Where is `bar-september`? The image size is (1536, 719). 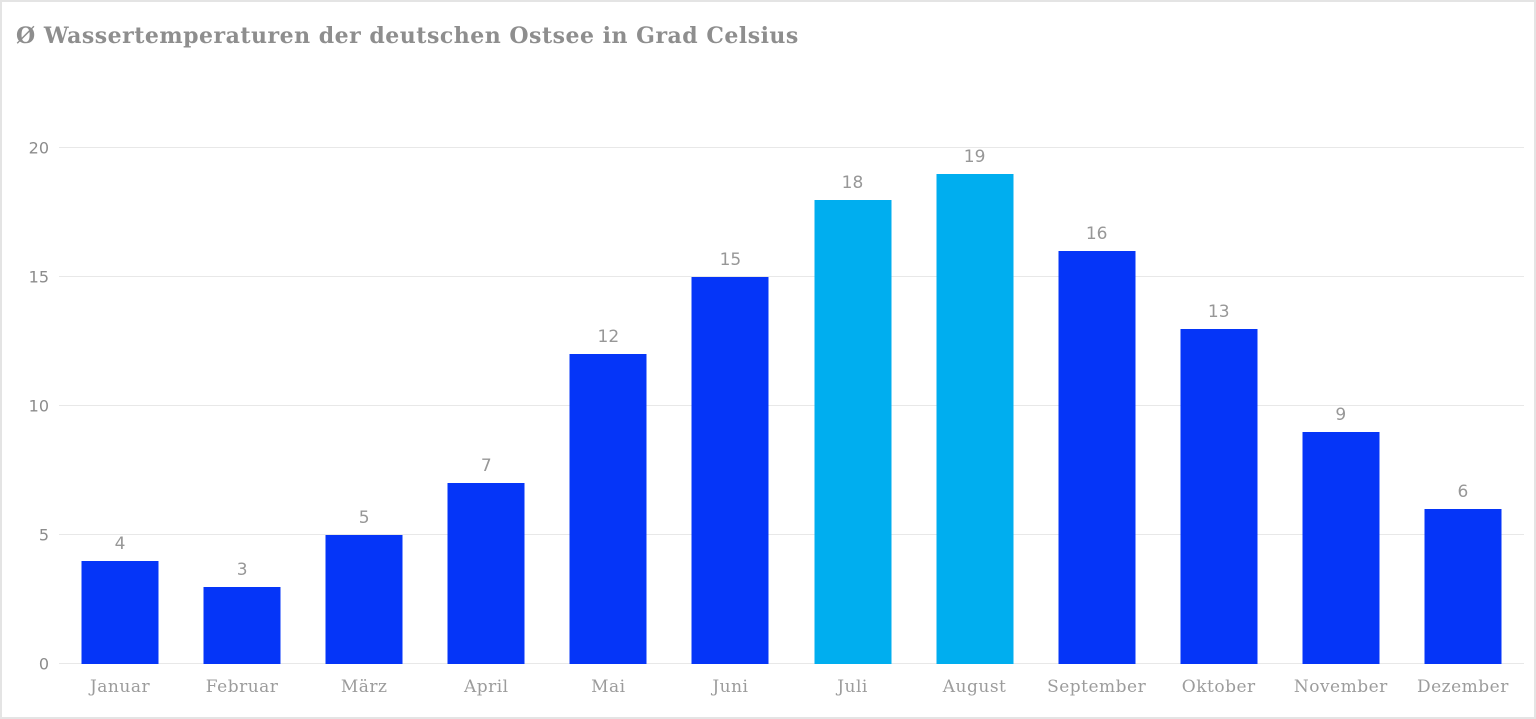
bar-september is located at coordinates (1097, 457).